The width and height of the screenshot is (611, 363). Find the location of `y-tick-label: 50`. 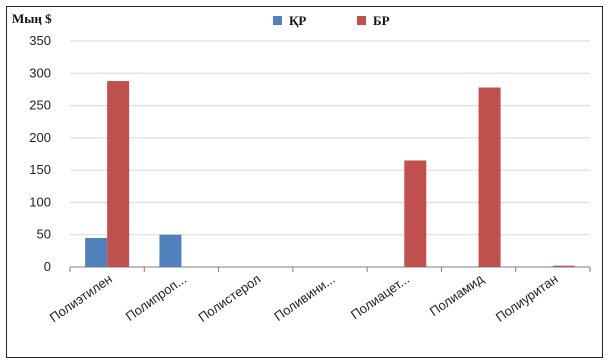

y-tick-label: 50 is located at coordinates (44, 234).